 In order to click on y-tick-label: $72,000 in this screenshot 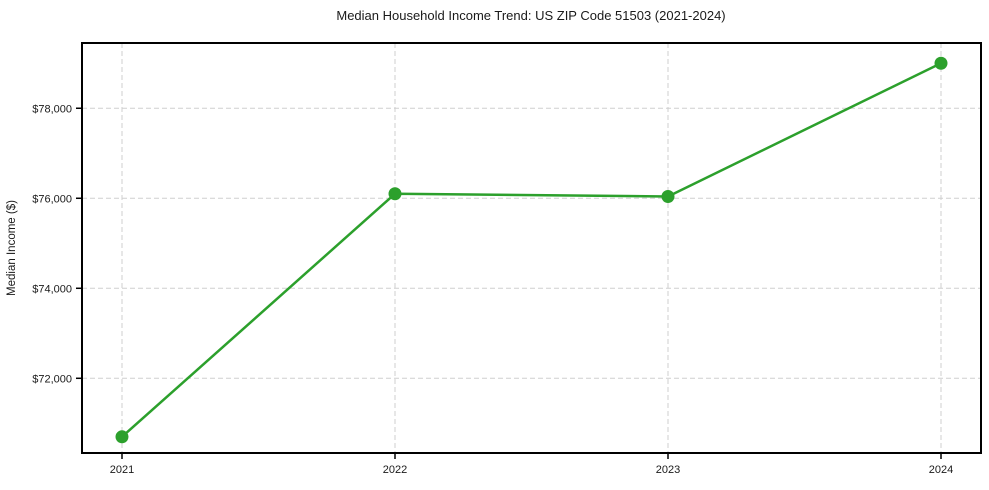, I will do `click(52, 379)`.